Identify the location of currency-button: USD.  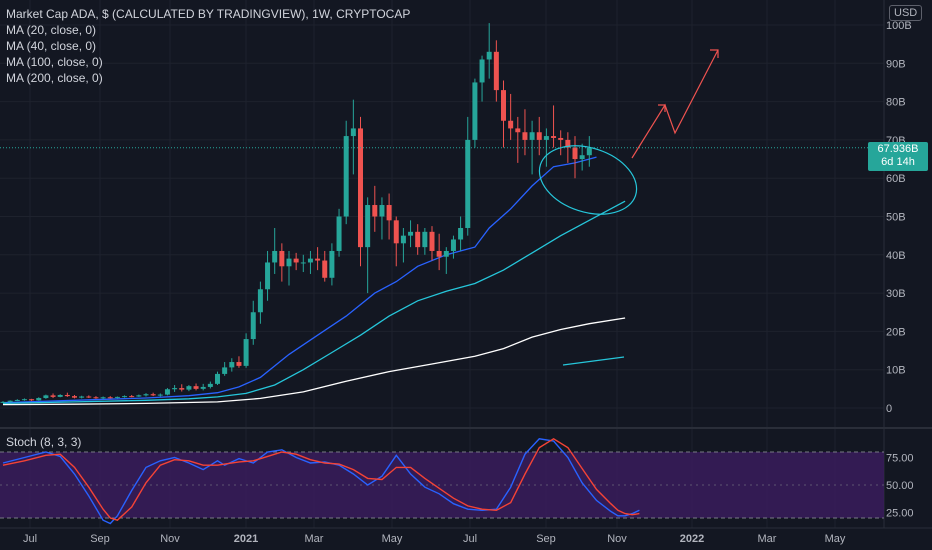
(906, 13).